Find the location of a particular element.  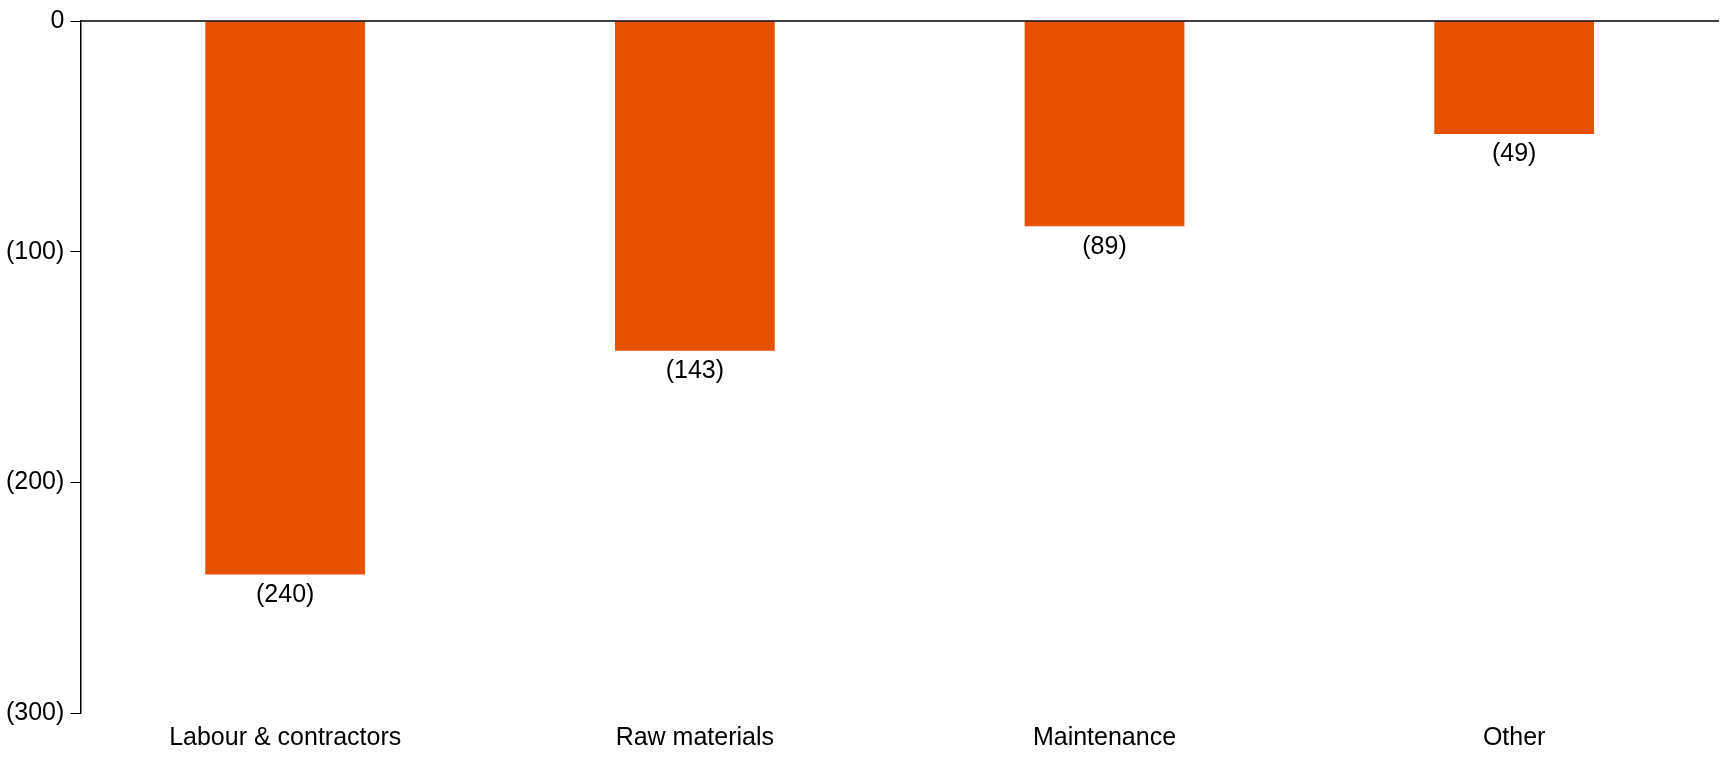

y-tick-label: 0 is located at coordinates (57, 18).